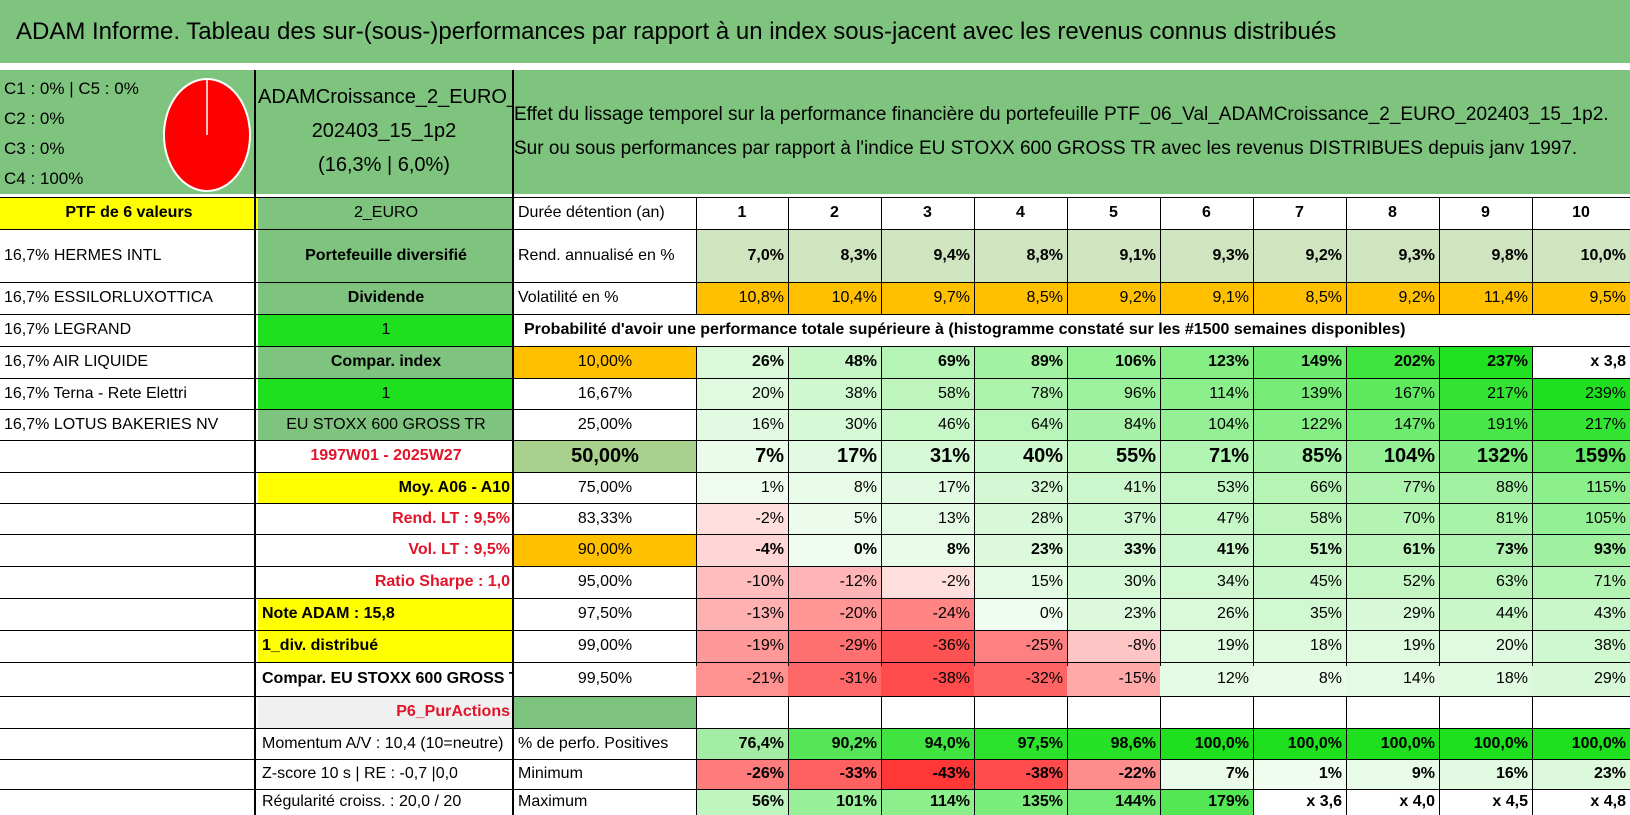 This screenshot has height=815, width=1630. Describe the element at coordinates (927, 679) in the screenshot. I see `probability-value-10-3: -38%` at that location.